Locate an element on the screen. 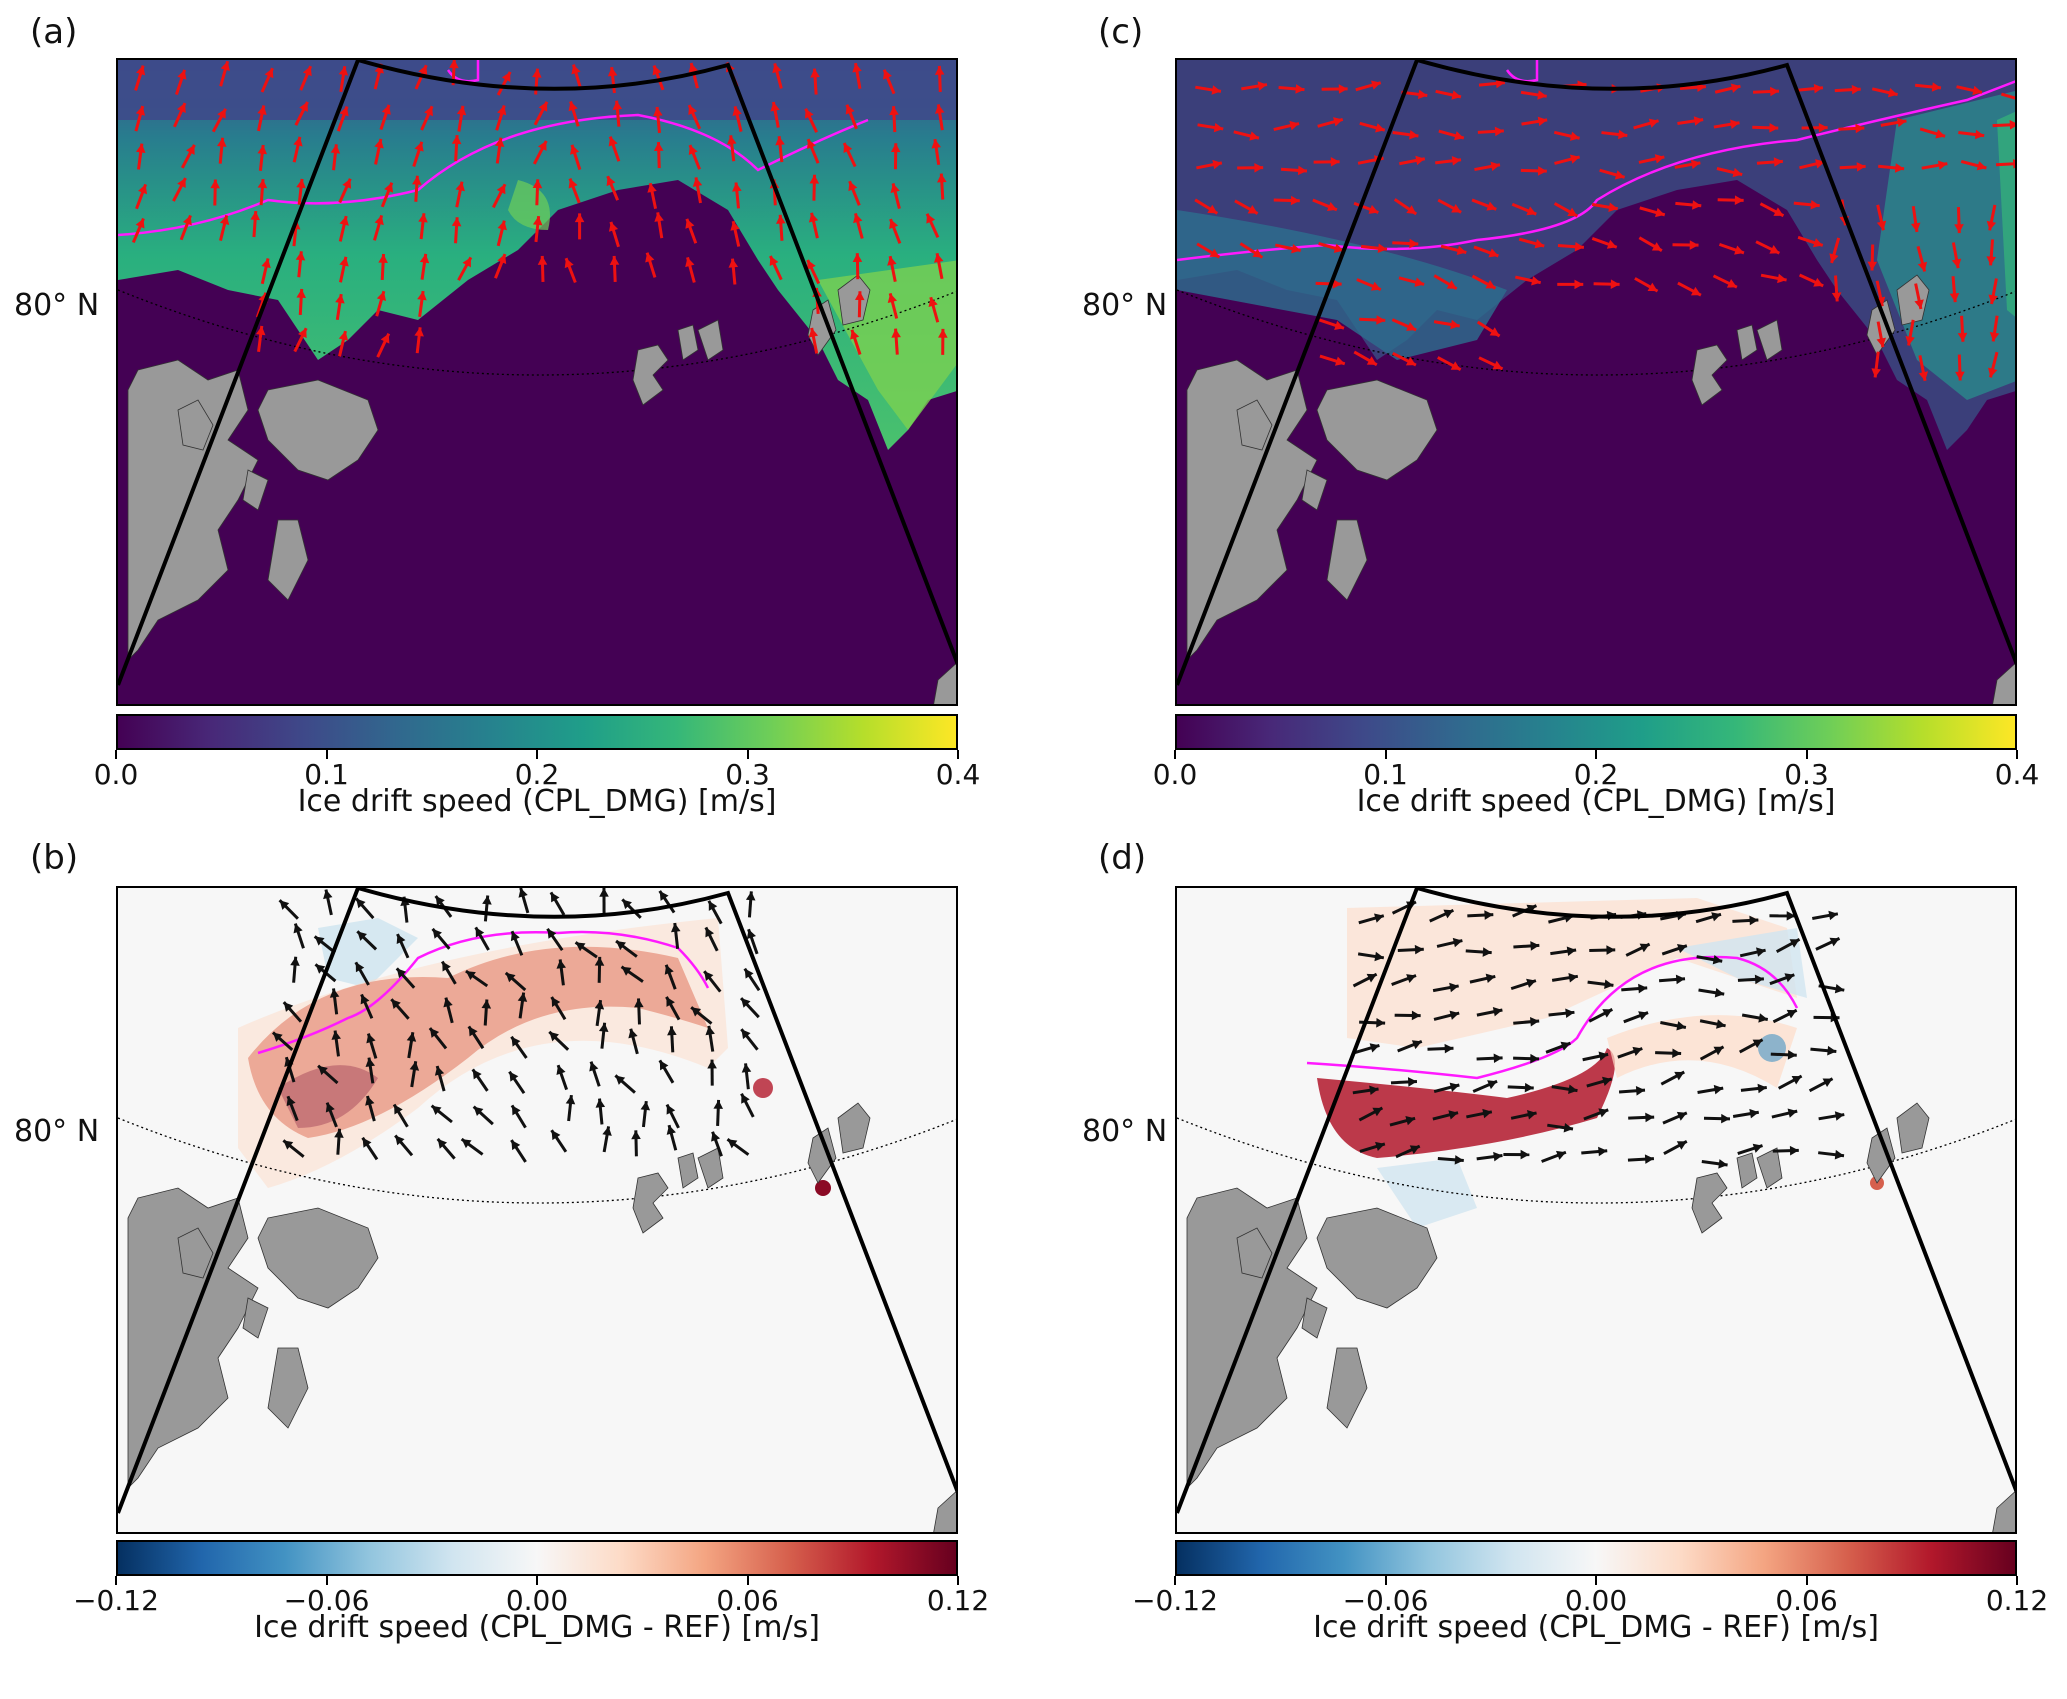 The image size is (2067, 1699). panel-label-c: (c) is located at coordinates (1121, 32).